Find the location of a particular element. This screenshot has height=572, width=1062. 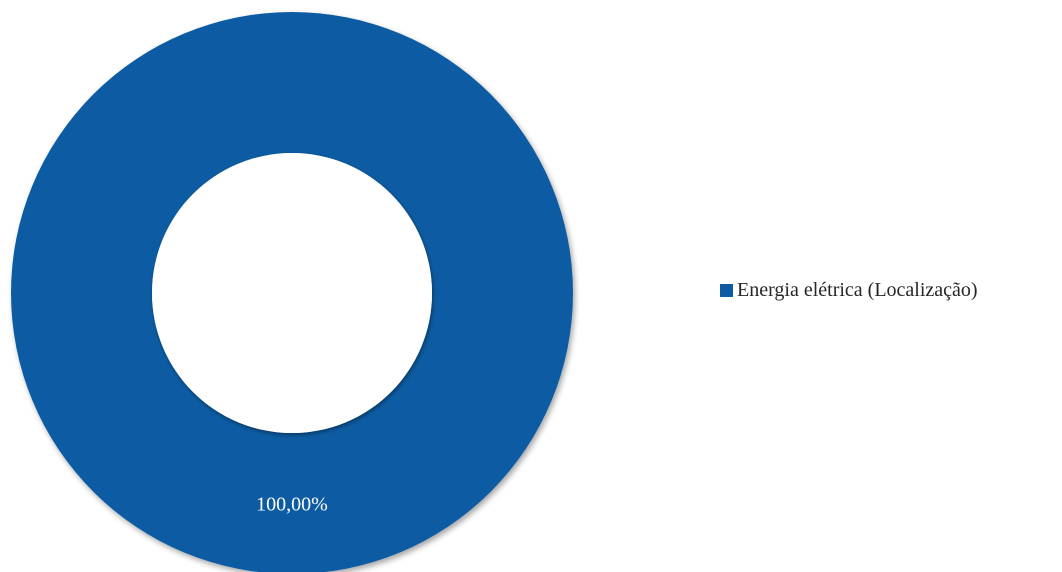

legend-entry-label: Energia elétrica (Localização) is located at coordinates (857, 290).